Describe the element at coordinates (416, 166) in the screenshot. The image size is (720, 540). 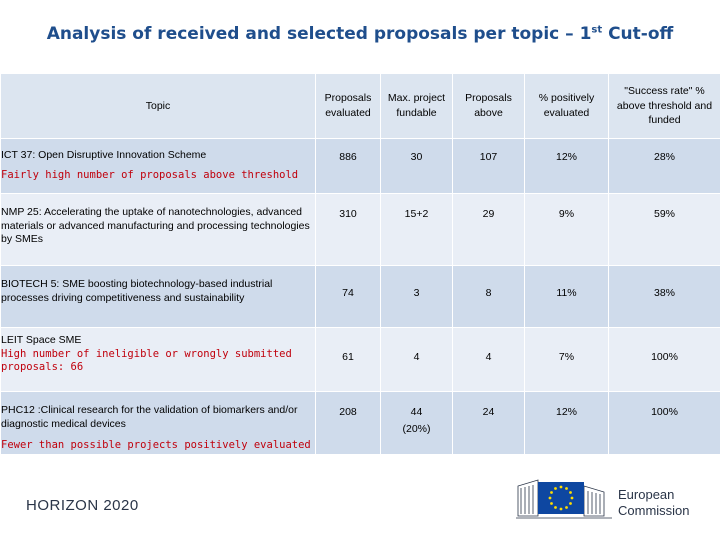
I see `cell-max-fundable: 30` at that location.